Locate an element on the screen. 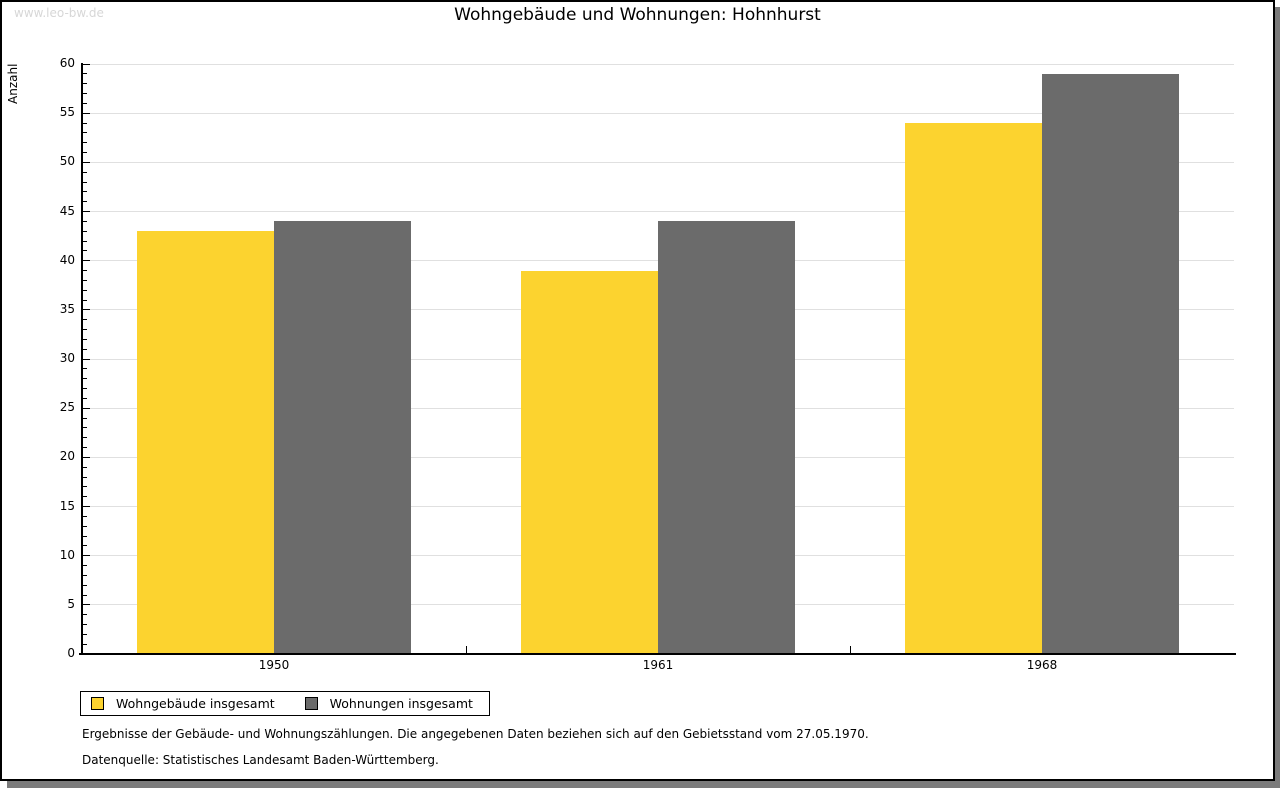  legend-swatch-yellow is located at coordinates (97, 703).